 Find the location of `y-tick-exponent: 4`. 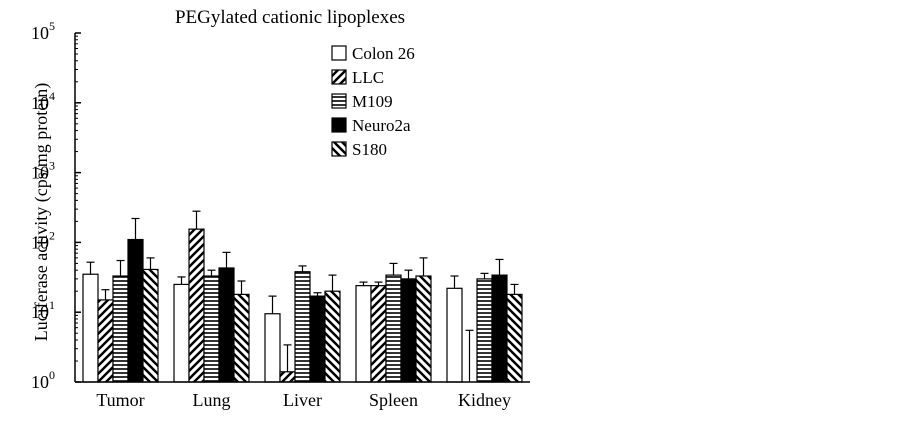

y-tick-exponent: 4 is located at coordinates (52, 96).